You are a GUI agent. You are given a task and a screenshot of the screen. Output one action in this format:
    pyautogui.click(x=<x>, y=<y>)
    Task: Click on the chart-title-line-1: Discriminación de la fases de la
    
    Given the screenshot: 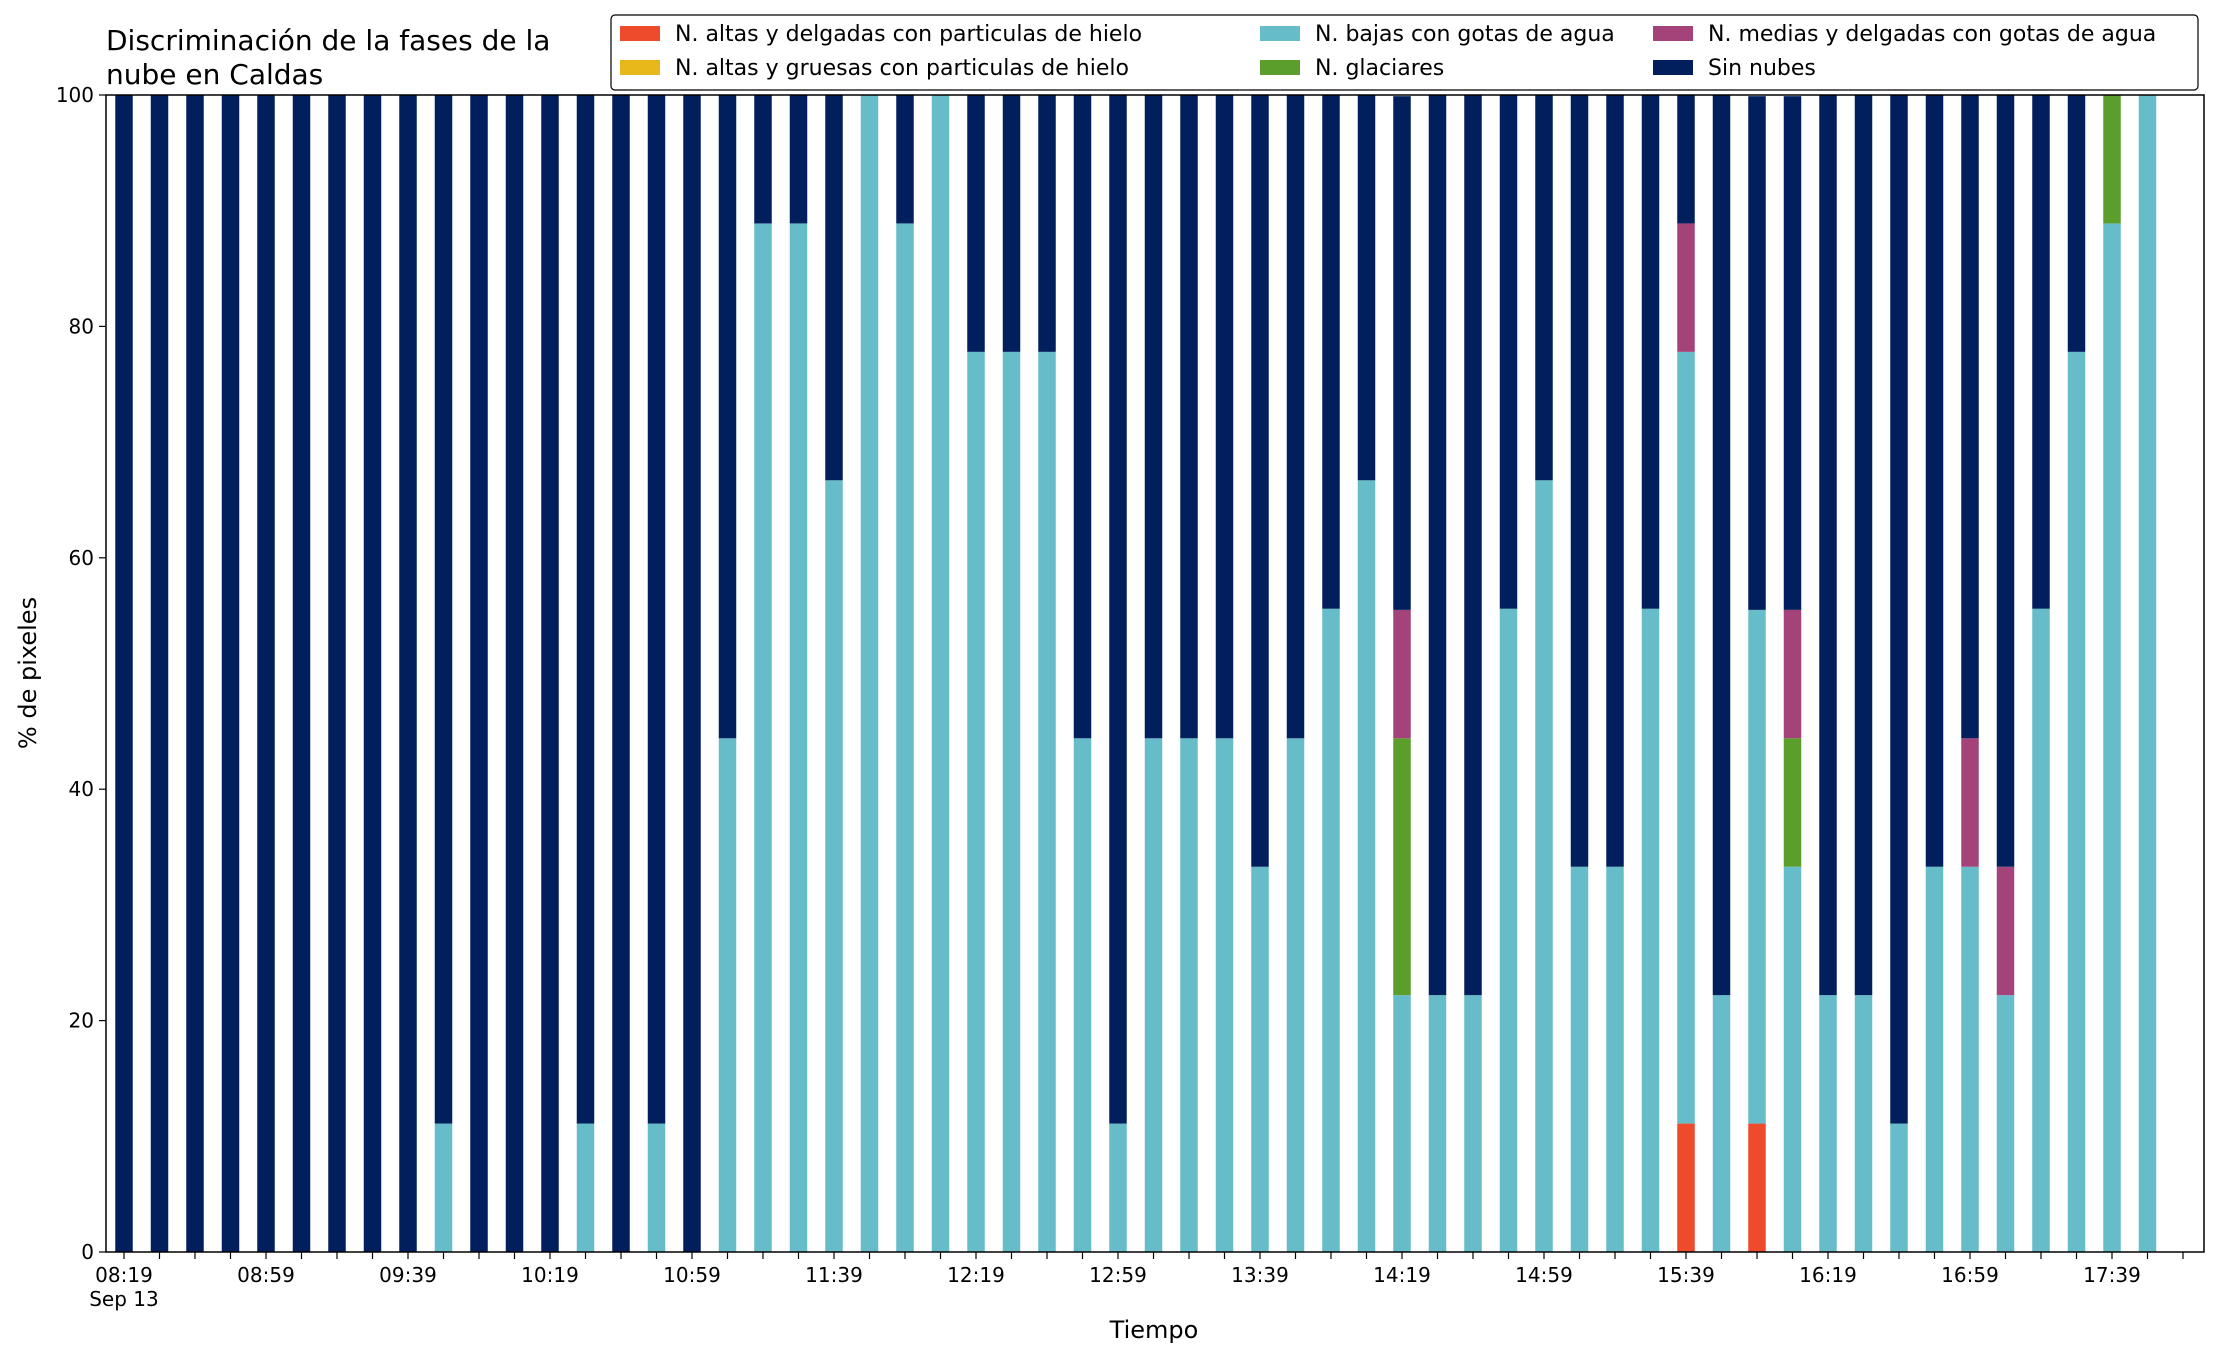 What is the action you would take?
    pyautogui.click(x=328, y=40)
    